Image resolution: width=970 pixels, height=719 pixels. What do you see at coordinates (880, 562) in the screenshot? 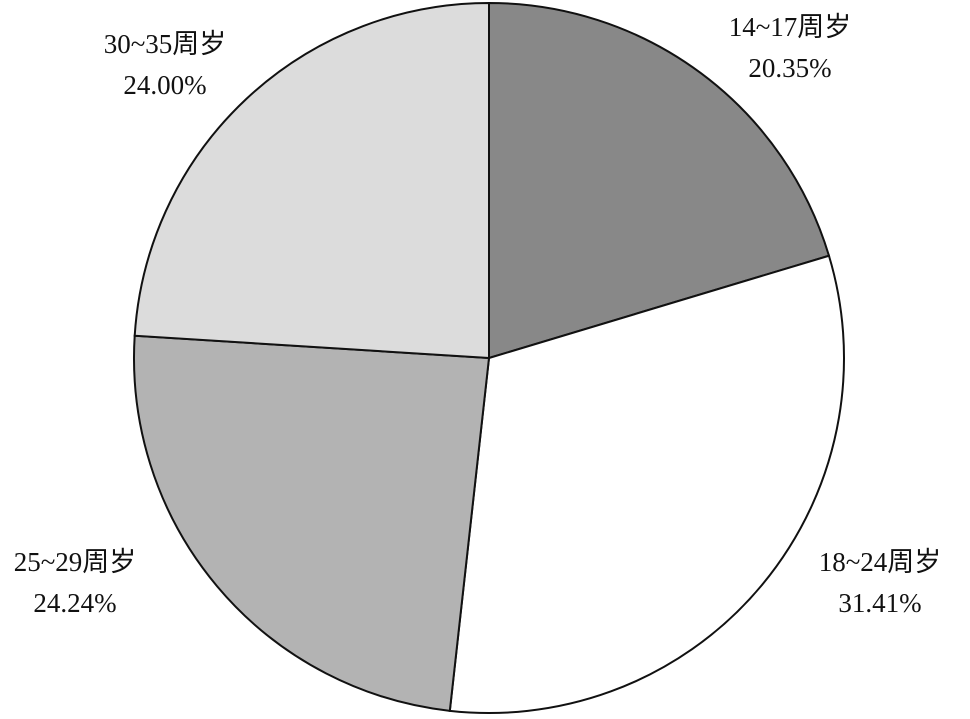
I see `slice-category-label: 18~24周岁` at bounding box center [880, 562].